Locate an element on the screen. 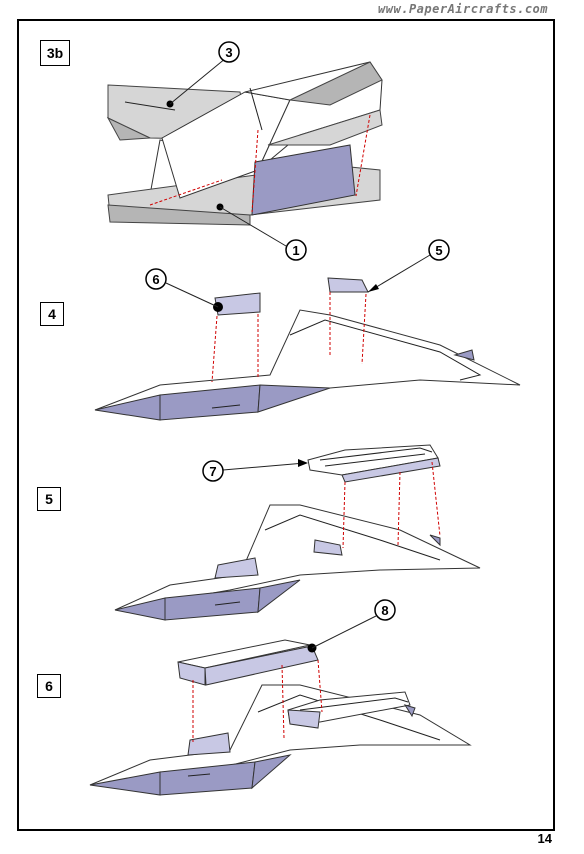  step-label-6: 6 is located at coordinates (49, 686).